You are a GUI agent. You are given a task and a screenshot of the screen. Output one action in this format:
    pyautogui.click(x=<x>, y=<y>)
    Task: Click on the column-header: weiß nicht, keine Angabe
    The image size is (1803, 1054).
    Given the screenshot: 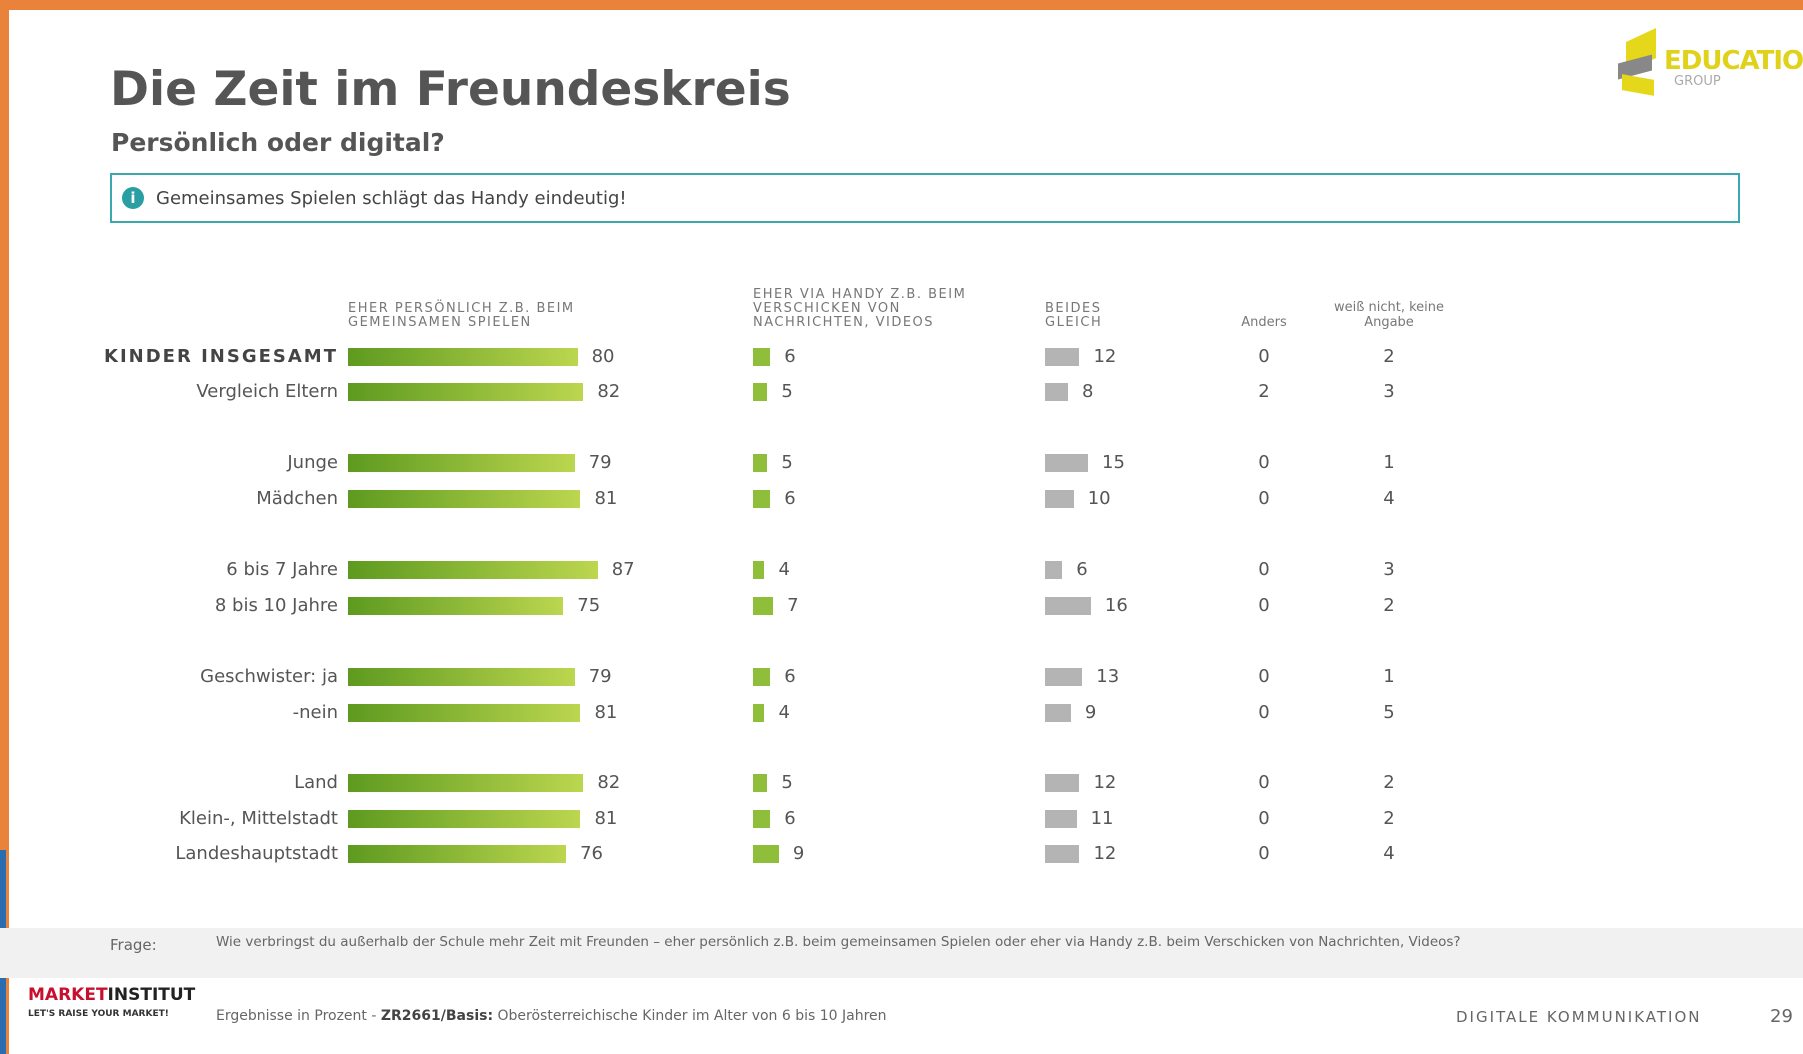 What is the action you would take?
    pyautogui.click(x=1389, y=315)
    